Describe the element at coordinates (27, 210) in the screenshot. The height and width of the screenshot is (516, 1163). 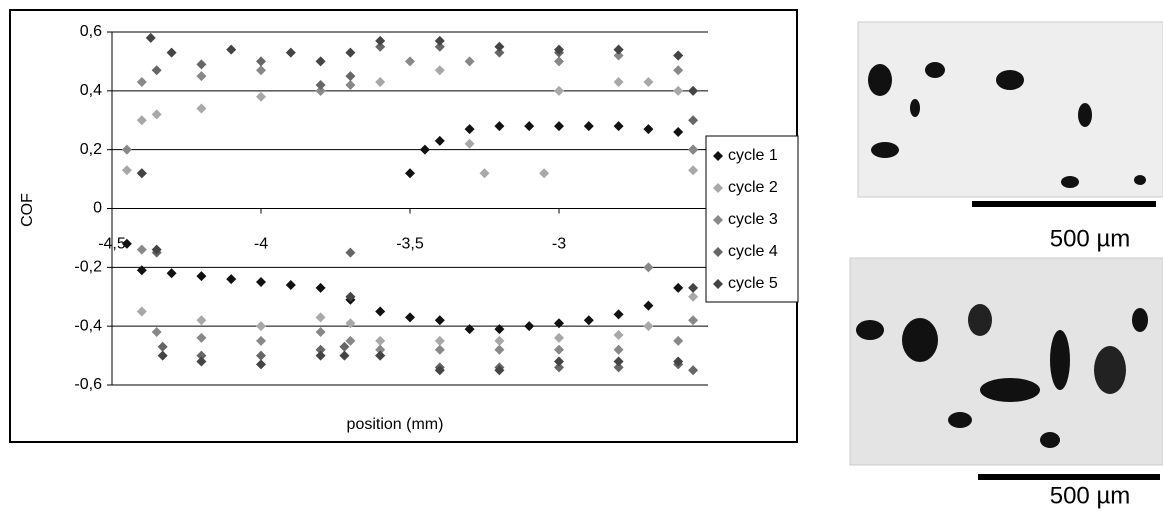
I see `y-axis-label: COF` at that location.